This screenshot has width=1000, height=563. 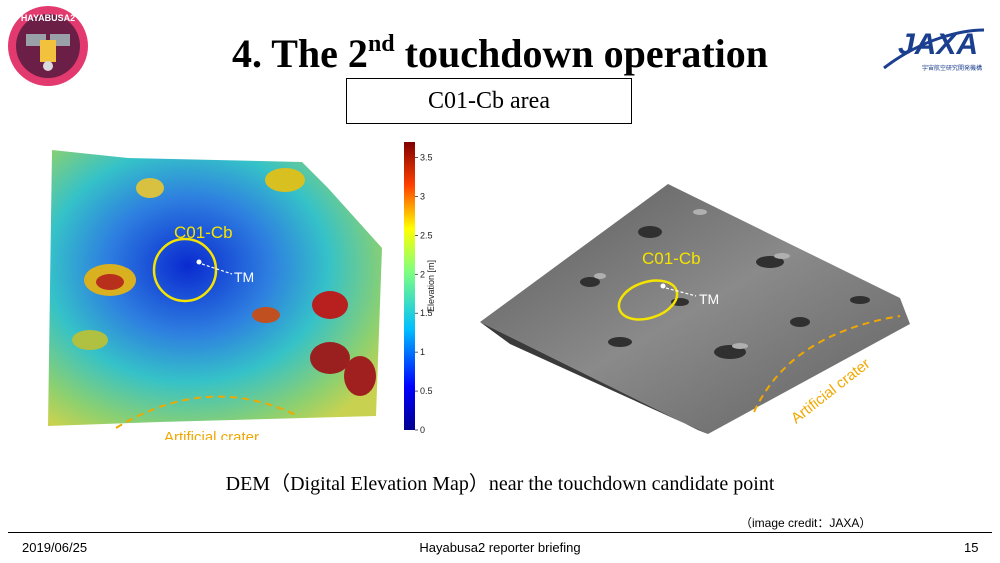 What do you see at coordinates (299, 53) in the screenshot?
I see `title-main: 4. The 2` at bounding box center [299, 53].